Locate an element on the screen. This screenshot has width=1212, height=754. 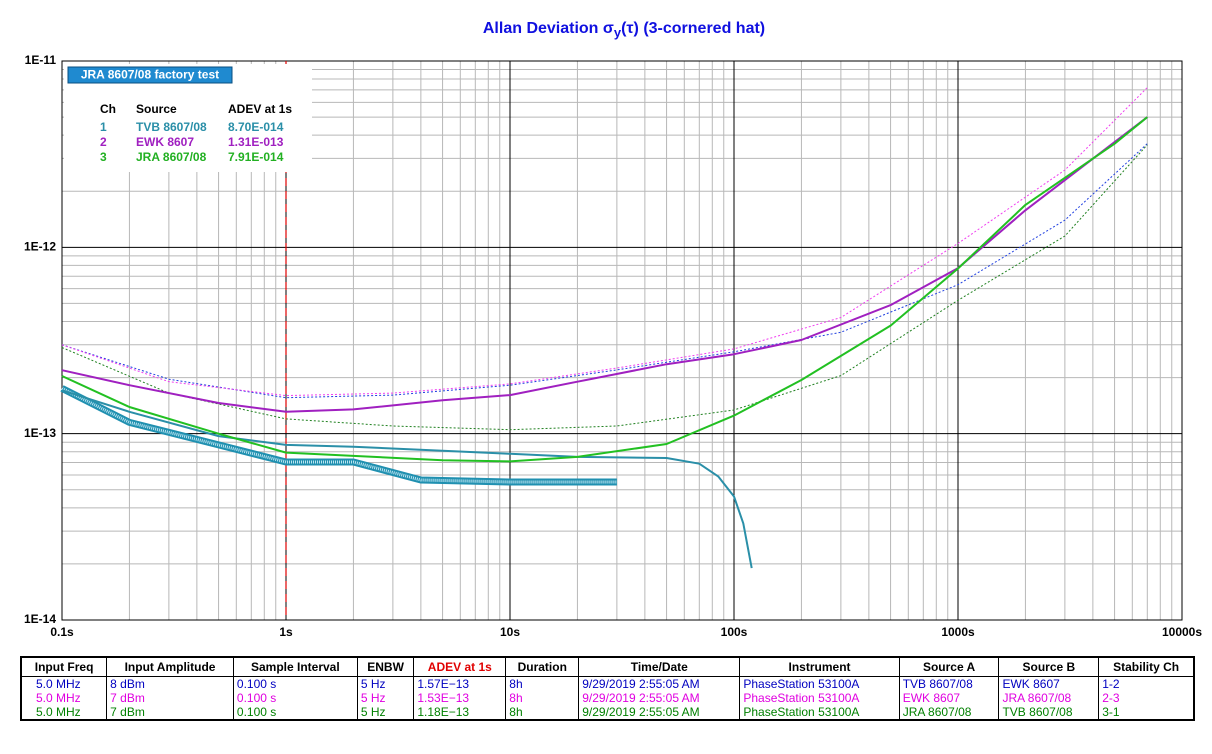
title-rest: (τ) (3-cornered hat) is located at coordinates (693, 28).